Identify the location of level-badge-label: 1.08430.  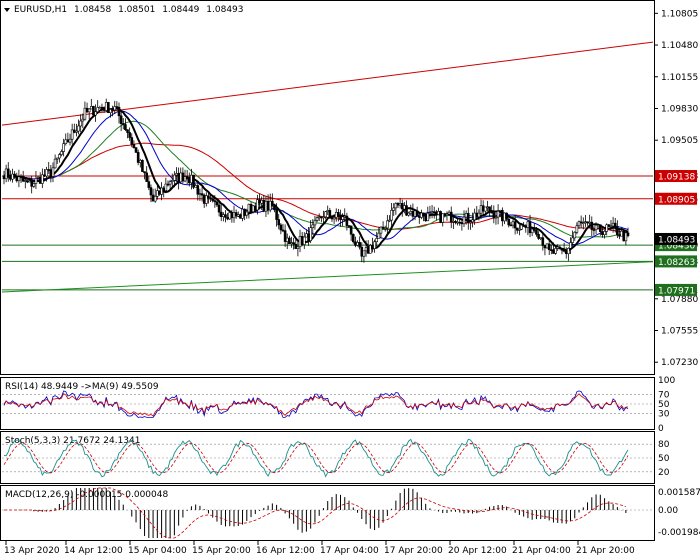
(676, 247).